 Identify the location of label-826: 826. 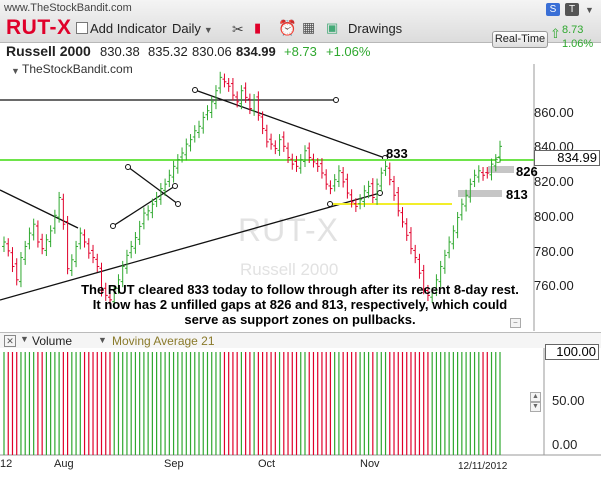
(527, 171).